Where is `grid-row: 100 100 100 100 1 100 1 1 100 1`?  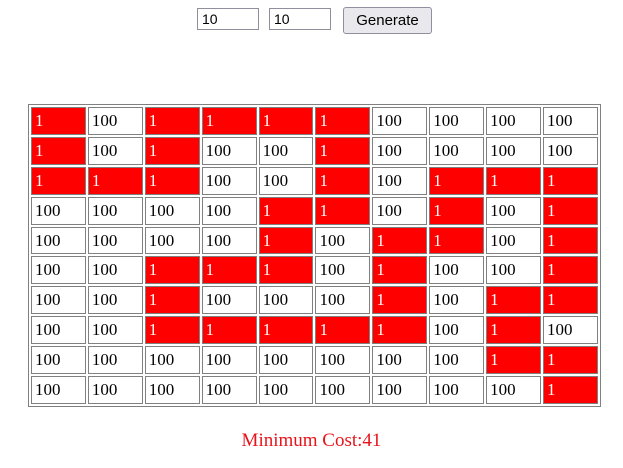 grid-row: 100 100 100 100 1 100 1 1 100 1 is located at coordinates (314, 240).